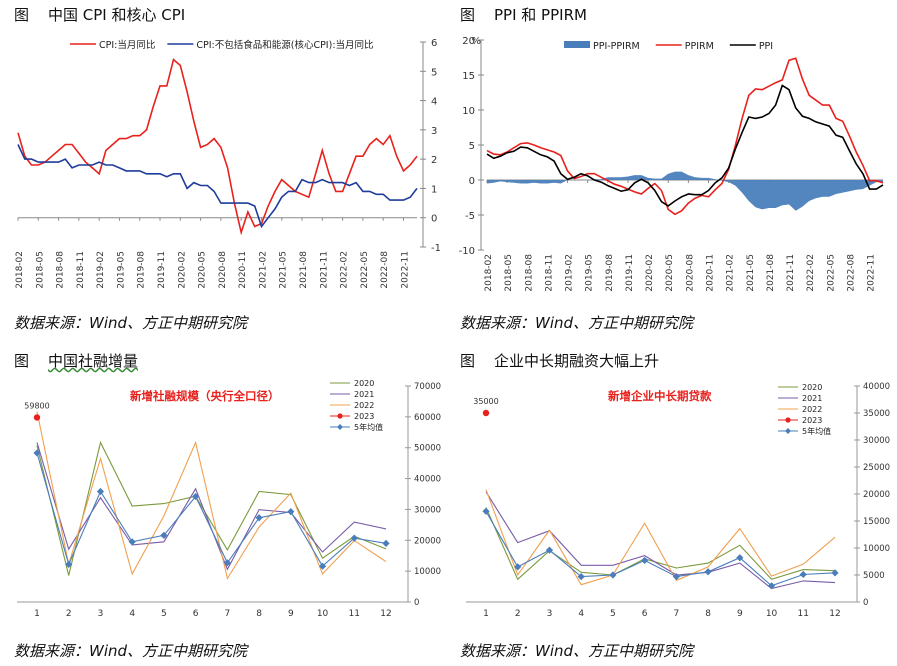 The width and height of the screenshot is (897, 666). What do you see at coordinates (876, 522) in the screenshot?
I see `y-tick-label: 15000` at bounding box center [876, 522].